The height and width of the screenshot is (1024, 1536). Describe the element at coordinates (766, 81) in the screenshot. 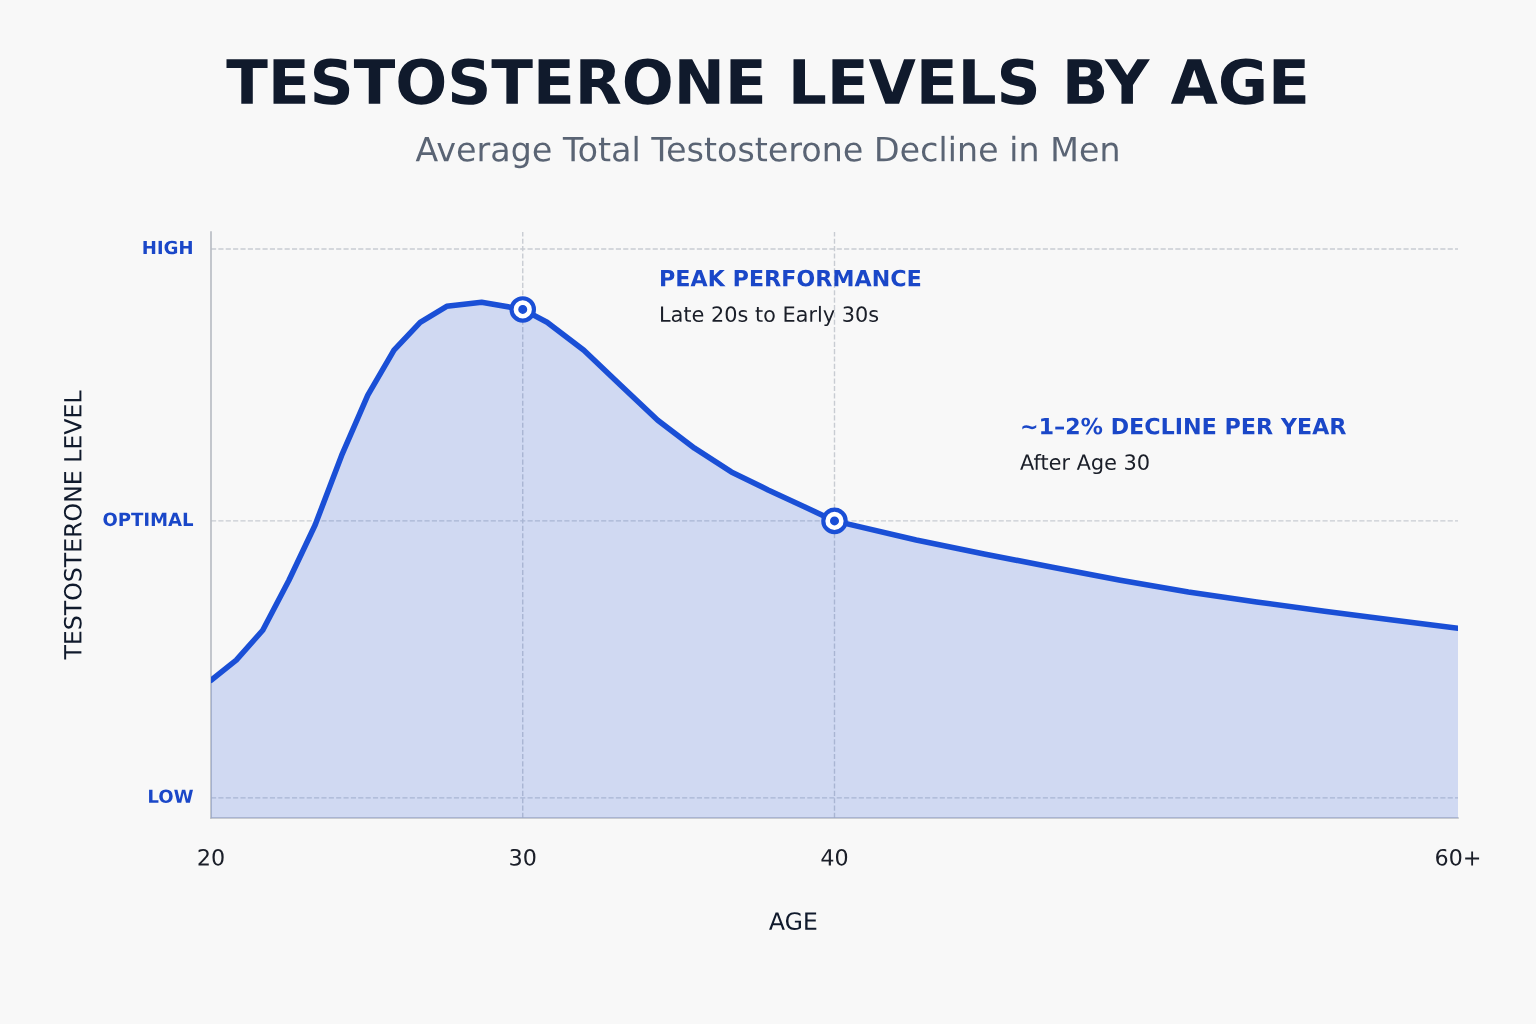

I see `chart-title: TESTOSTERONE LEVELS BY AGE` at that location.